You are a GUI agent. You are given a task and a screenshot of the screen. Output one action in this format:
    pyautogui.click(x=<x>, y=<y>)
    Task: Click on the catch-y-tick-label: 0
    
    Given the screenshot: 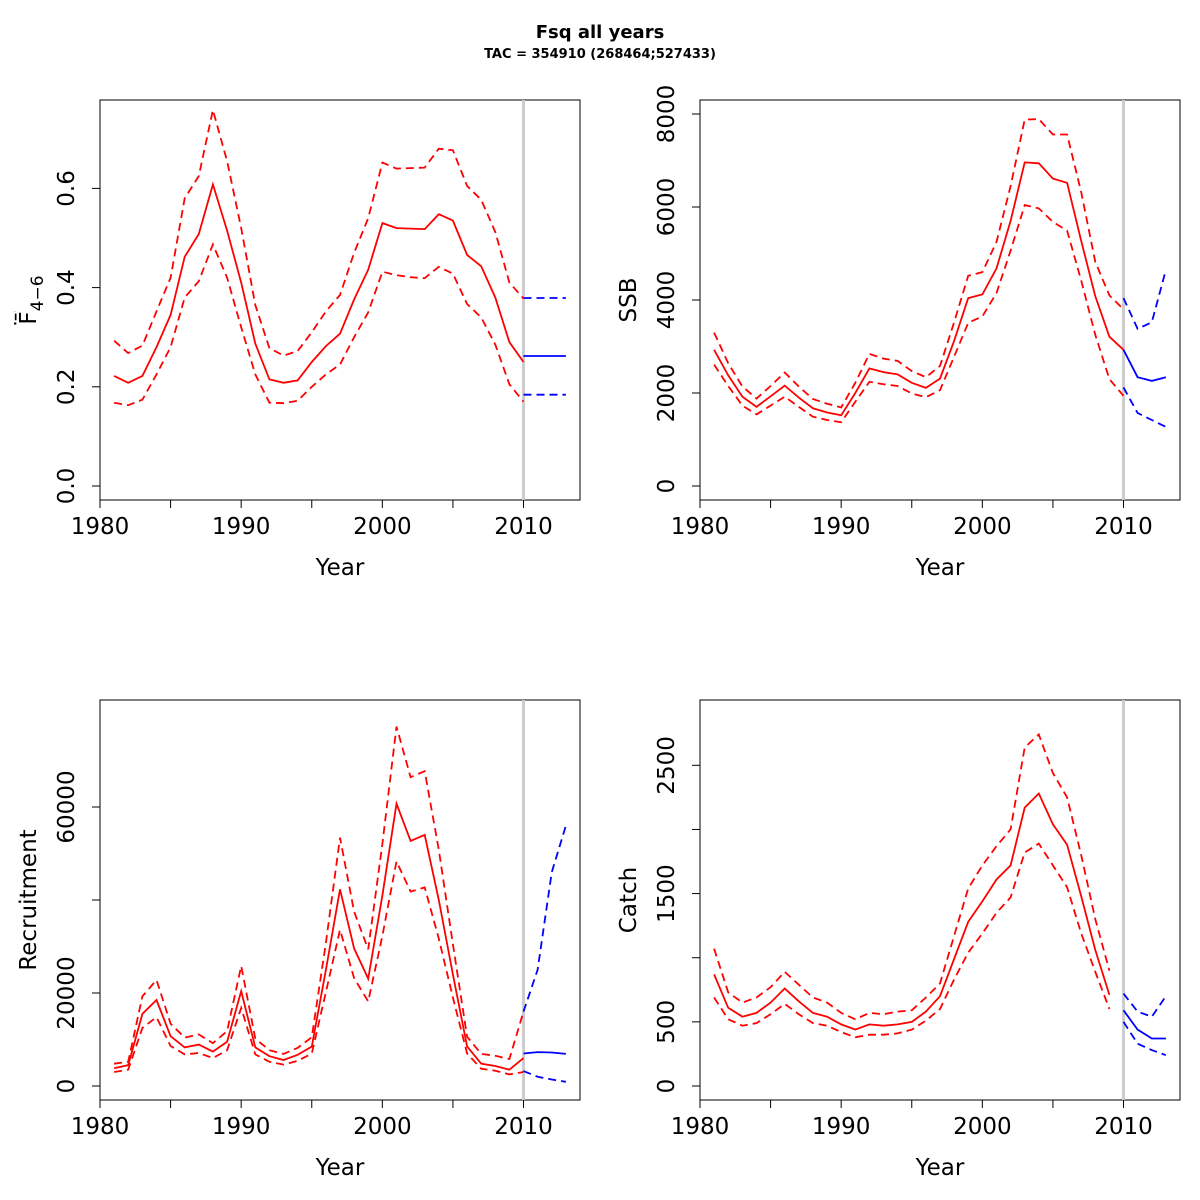 What is the action you would take?
    pyautogui.click(x=667, y=1086)
    